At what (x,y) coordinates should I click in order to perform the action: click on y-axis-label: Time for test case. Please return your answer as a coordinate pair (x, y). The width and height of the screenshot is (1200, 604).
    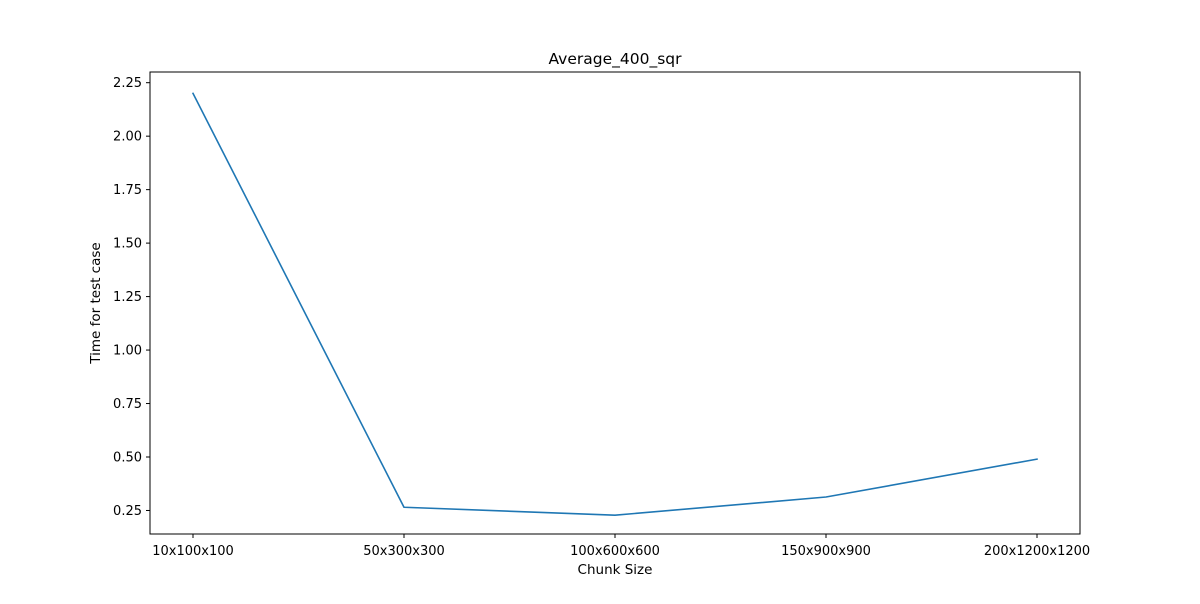
    Looking at the image, I should click on (96, 303).